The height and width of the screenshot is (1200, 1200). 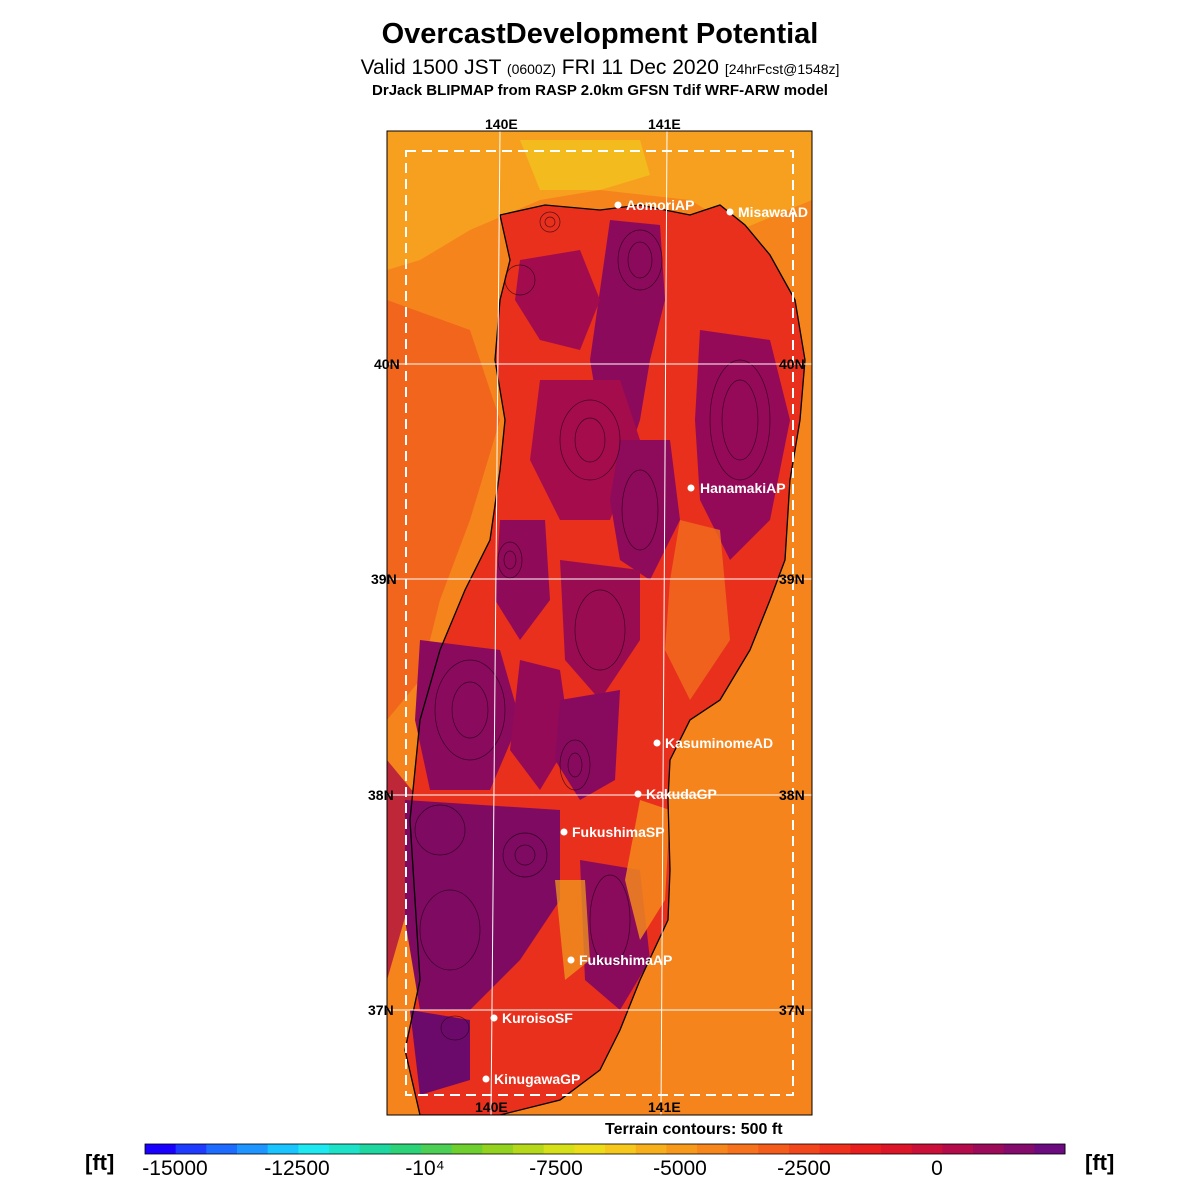 I want to click on colorbar-border, so click(x=605, y=1149).